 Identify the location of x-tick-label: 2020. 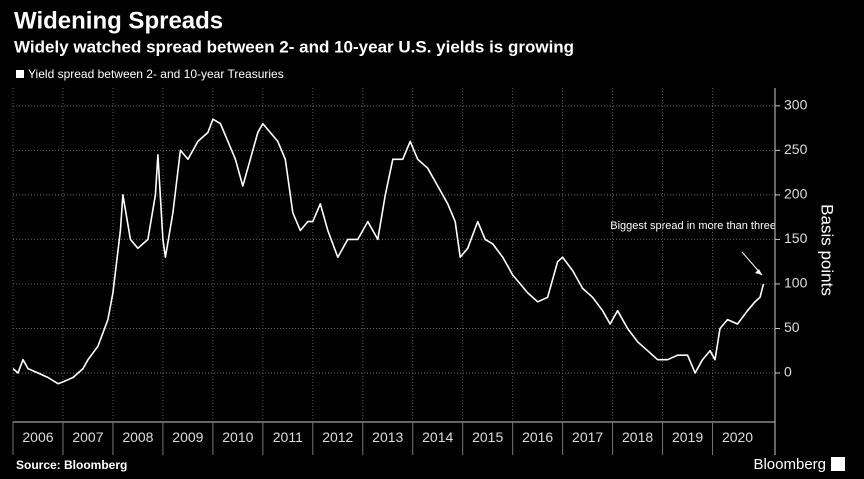
(737, 437).